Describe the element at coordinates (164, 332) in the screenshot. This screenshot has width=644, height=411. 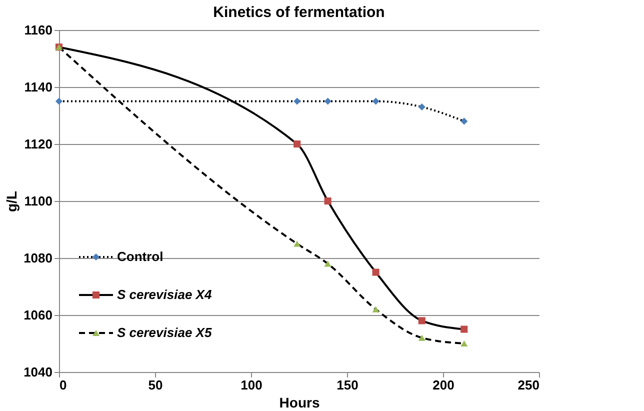
I see `legend-label: S cerevisiae X5` at that location.